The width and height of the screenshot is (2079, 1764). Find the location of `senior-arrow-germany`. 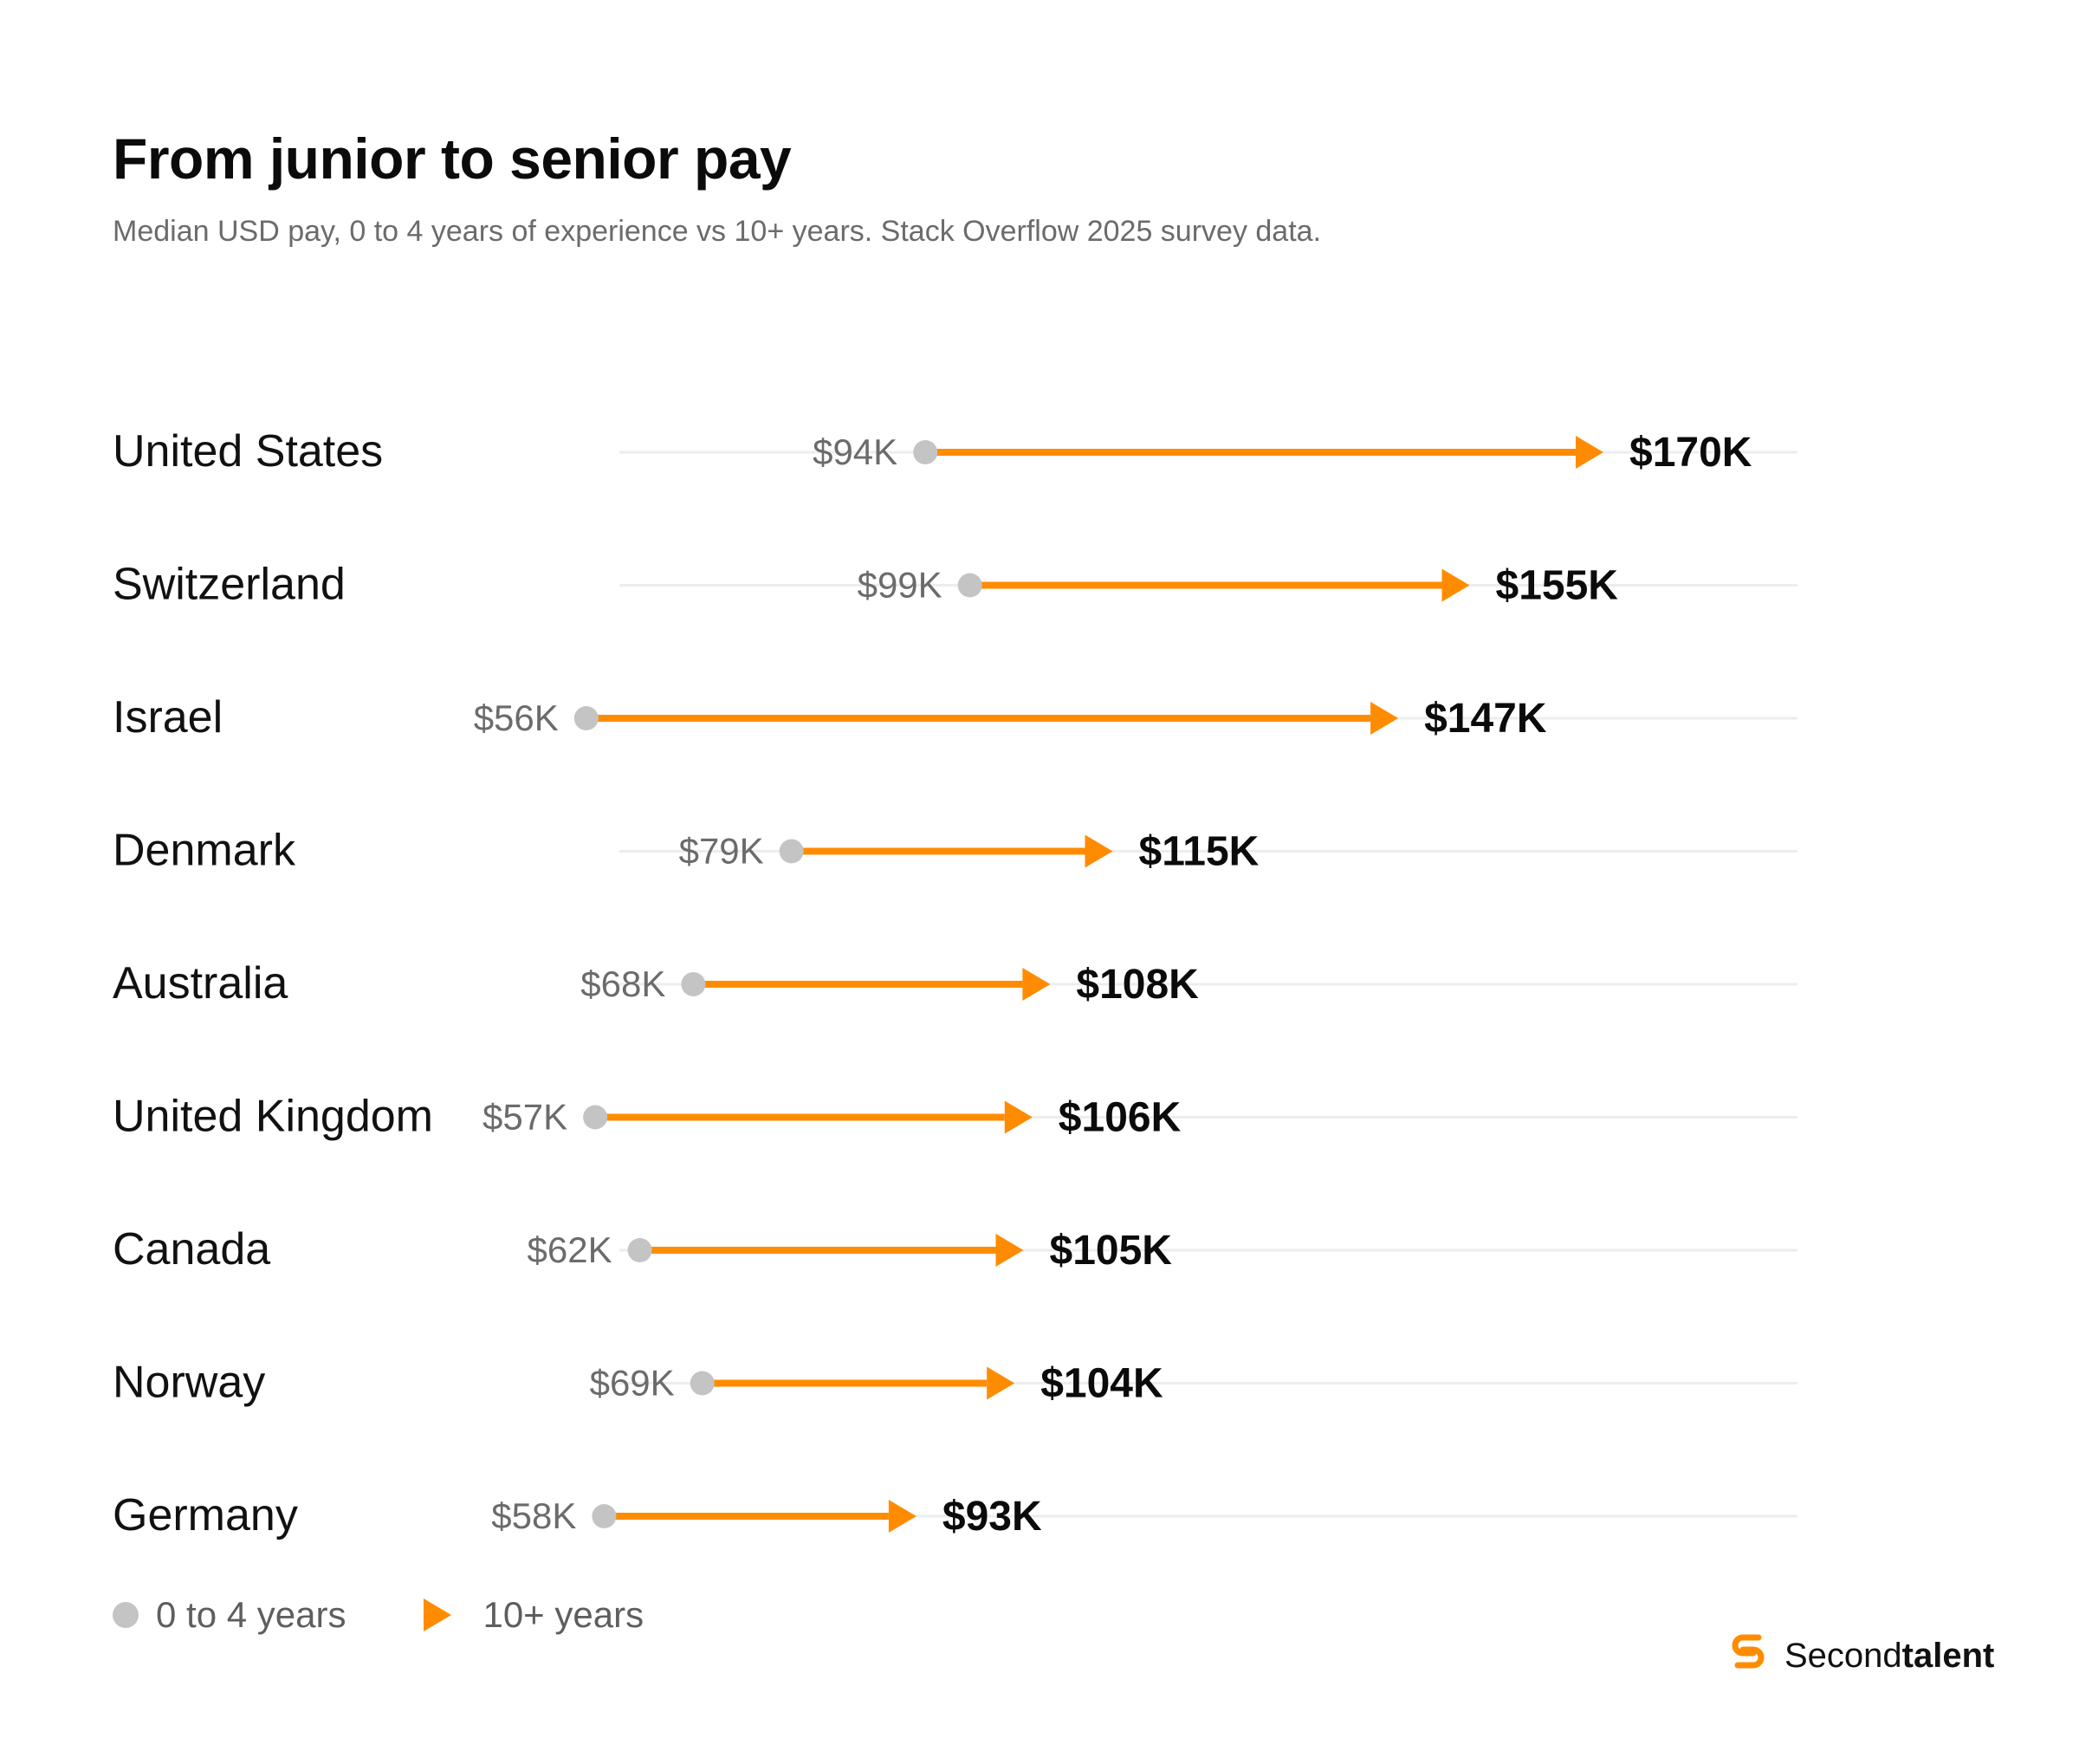

senior-arrow-germany is located at coordinates (902, 1516).